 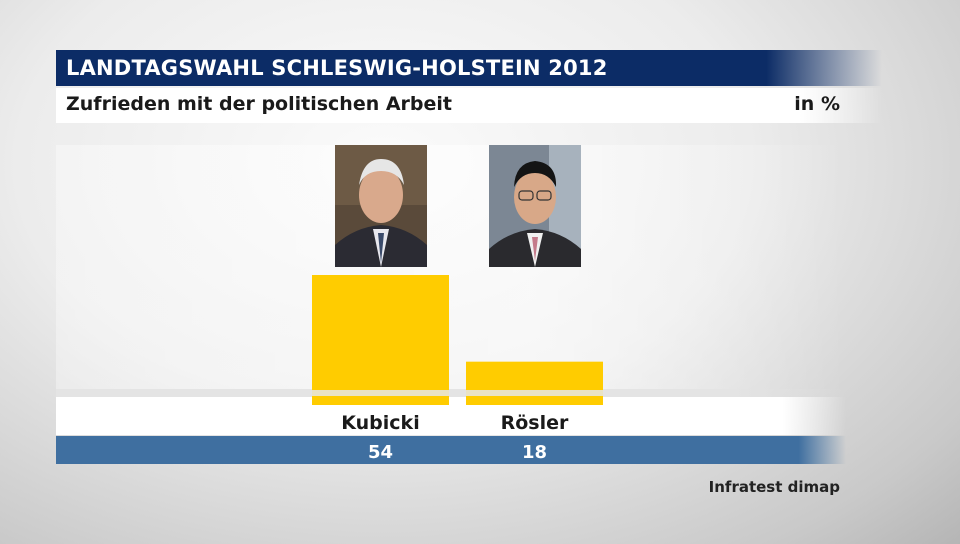 I want to click on category-label: Kubicki, so click(x=380, y=423).